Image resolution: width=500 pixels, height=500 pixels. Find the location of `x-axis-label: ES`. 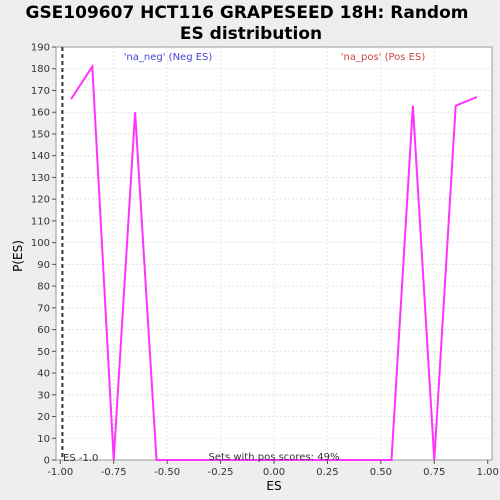

x-axis-label: ES is located at coordinates (273, 486).